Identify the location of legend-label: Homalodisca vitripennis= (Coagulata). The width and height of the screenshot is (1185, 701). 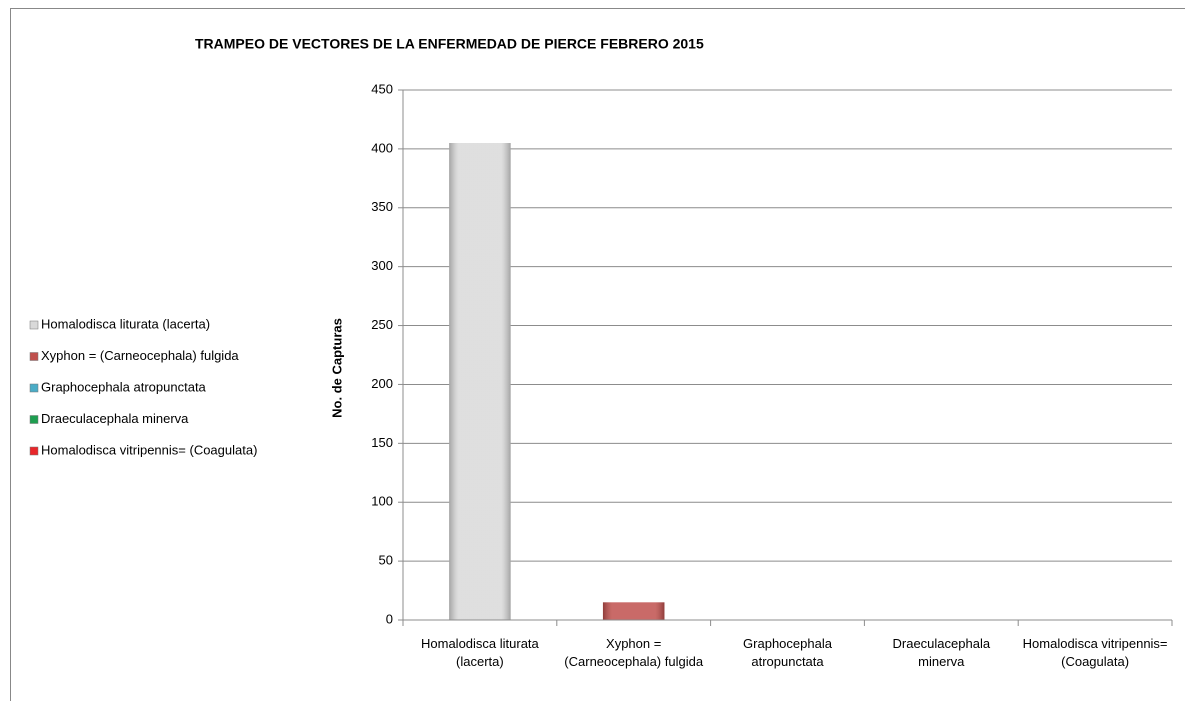
(149, 449).